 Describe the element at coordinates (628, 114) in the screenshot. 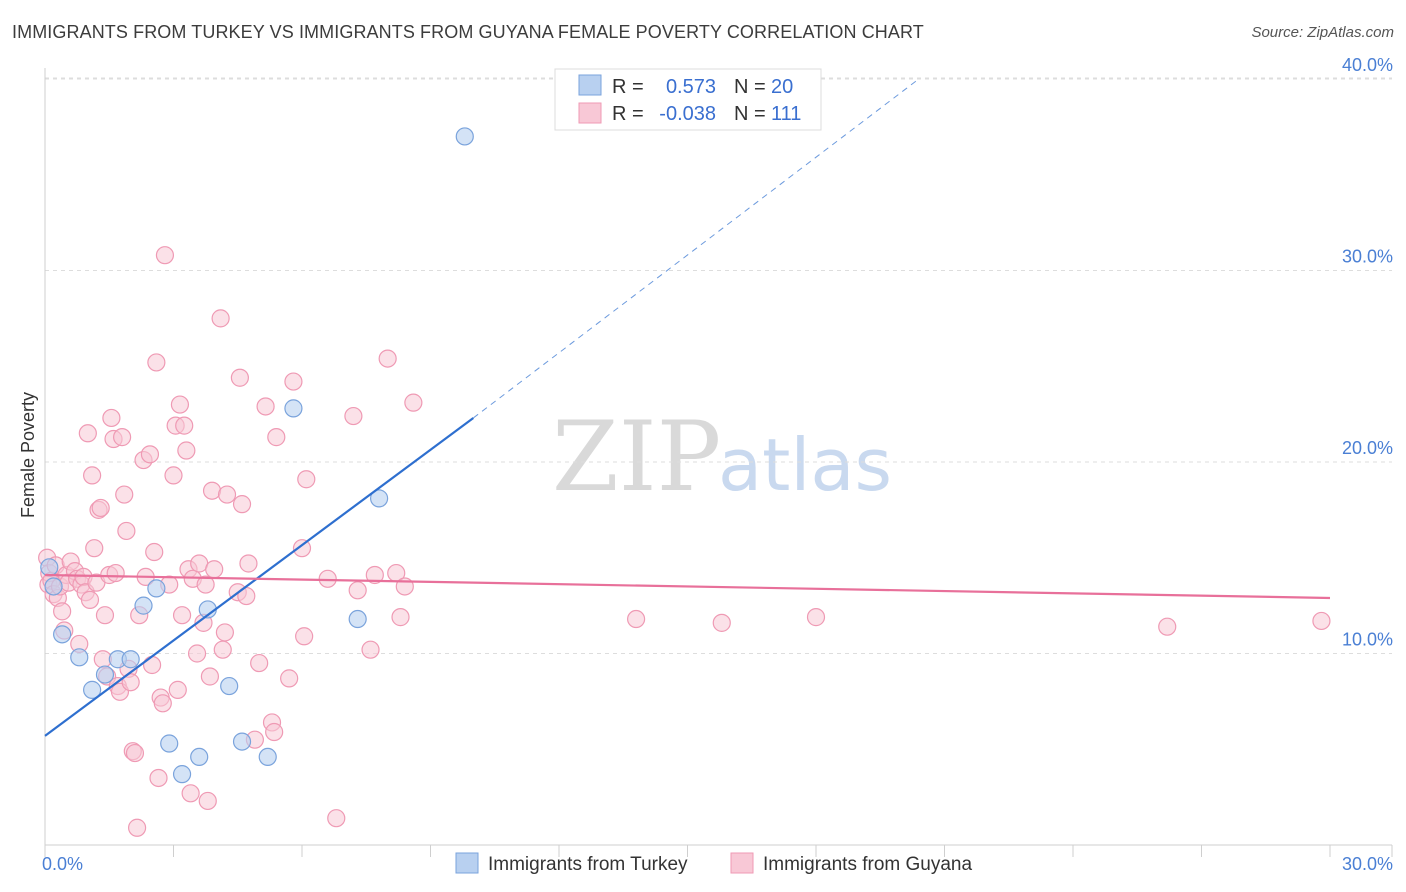

I see `stats-guyana-r-label: R =` at that location.